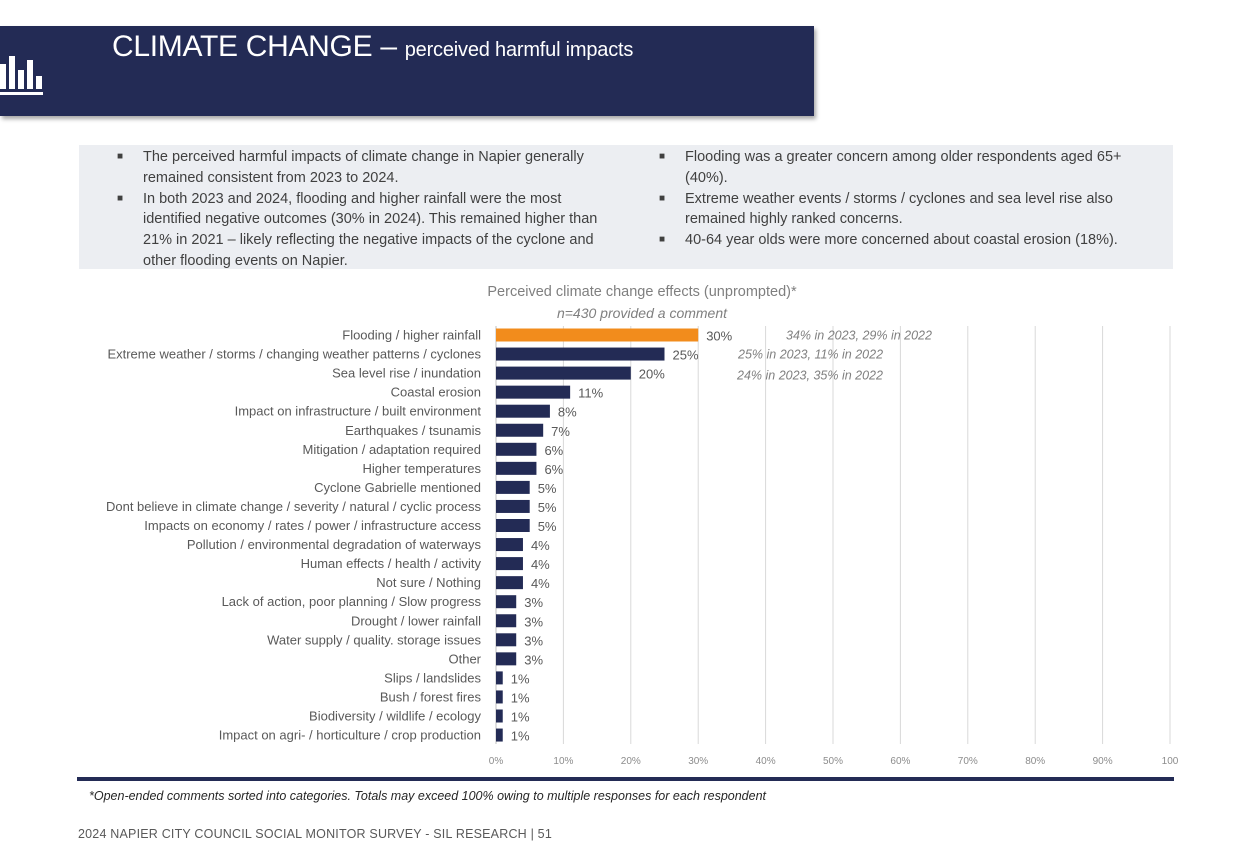 The height and width of the screenshot is (863, 1250). Describe the element at coordinates (719, 336) in the screenshot. I see `data-label: 30%` at that location.